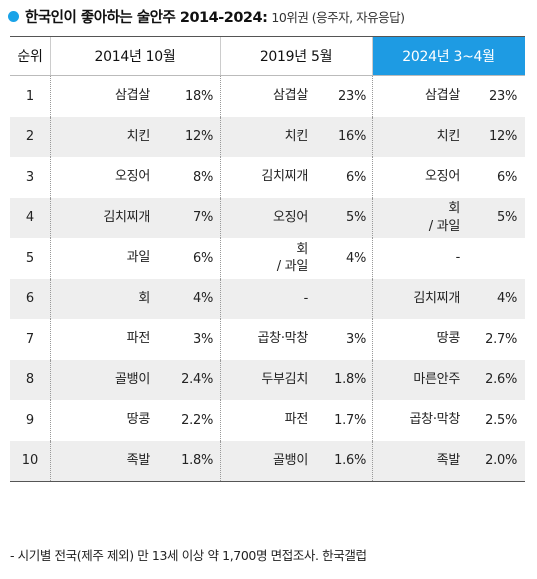 This screenshot has height=579, width=537. What do you see at coordinates (296, 57) in the screenshot?
I see `header-2019: 2019년 5월` at bounding box center [296, 57].